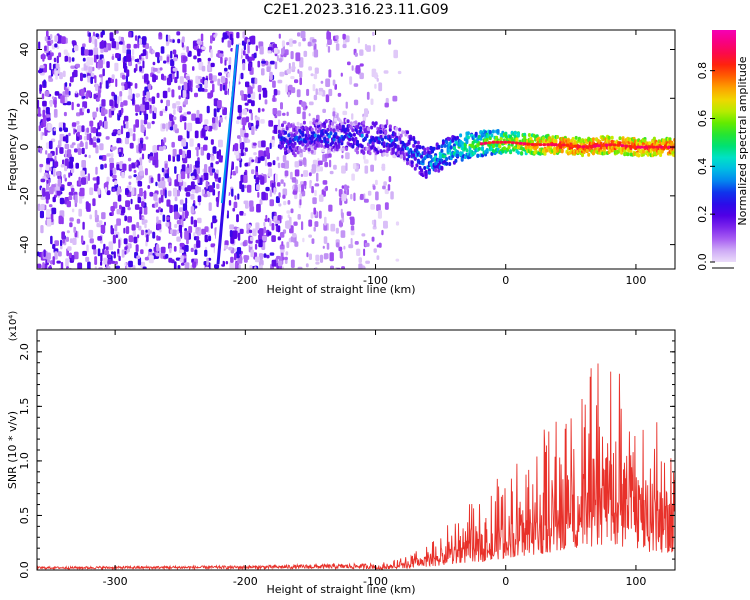 This screenshot has width=750, height=600. Describe the element at coordinates (702, 262) in the screenshot. I see `colorbar-tick-label: 0.0` at that location.